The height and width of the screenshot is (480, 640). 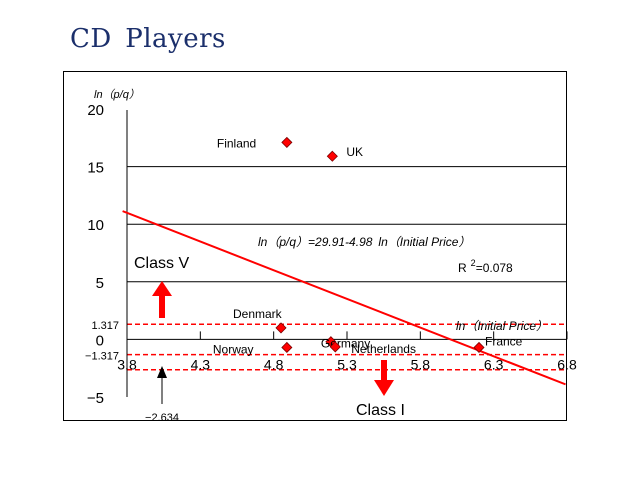 I want to click on data-point-label: Finland, so click(x=236, y=143).